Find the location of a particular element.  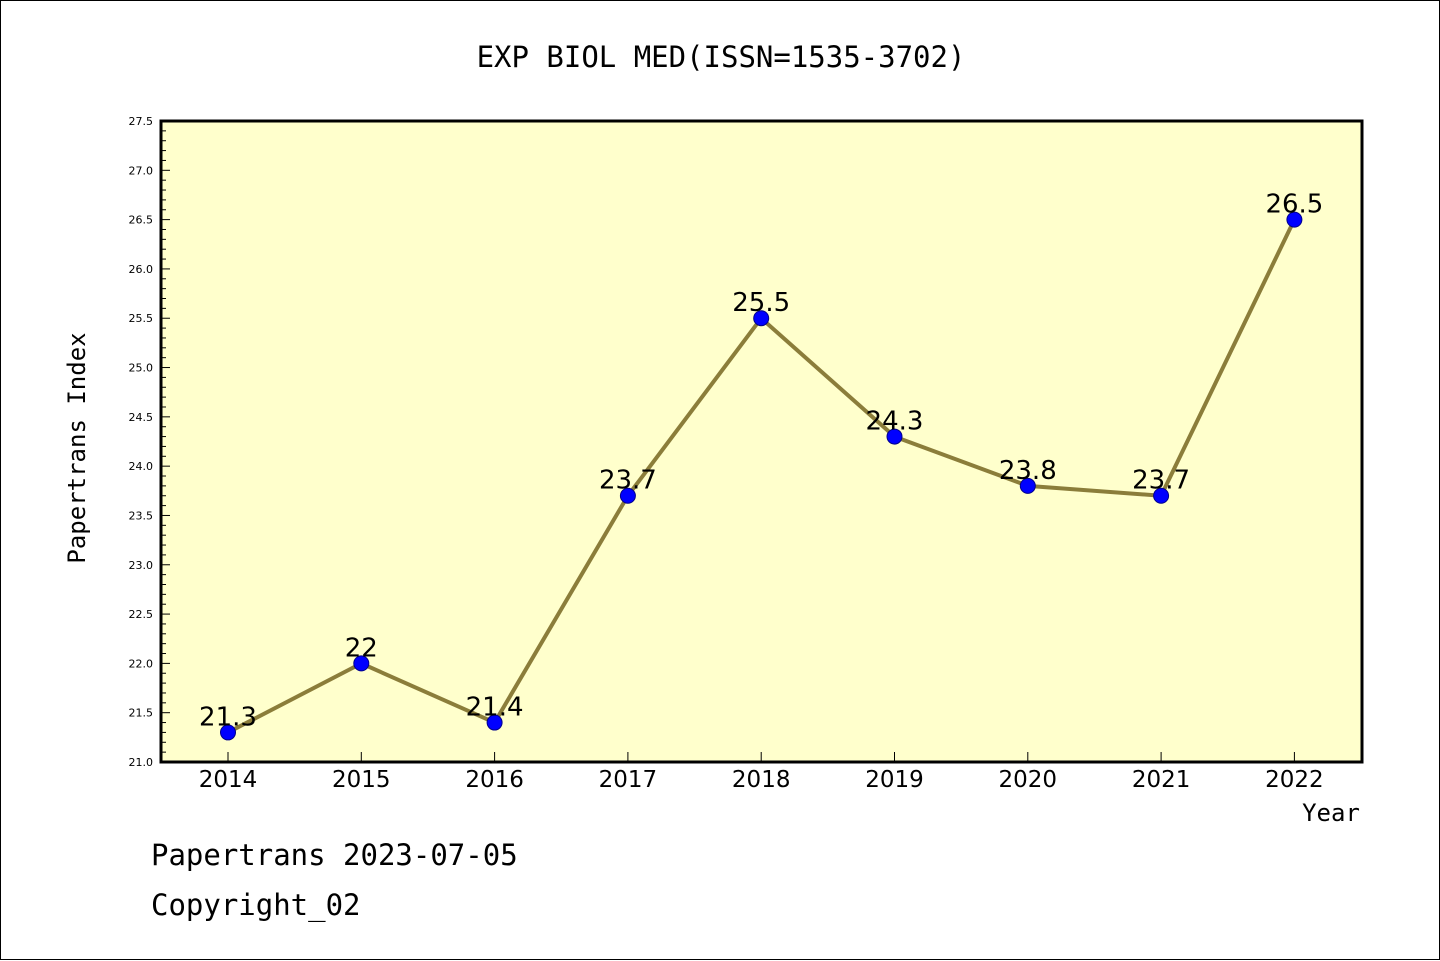

x-axis: 2014 2015 2016 2017 2018 2019 2020 2021 2022 is located at coordinates (761, 772).